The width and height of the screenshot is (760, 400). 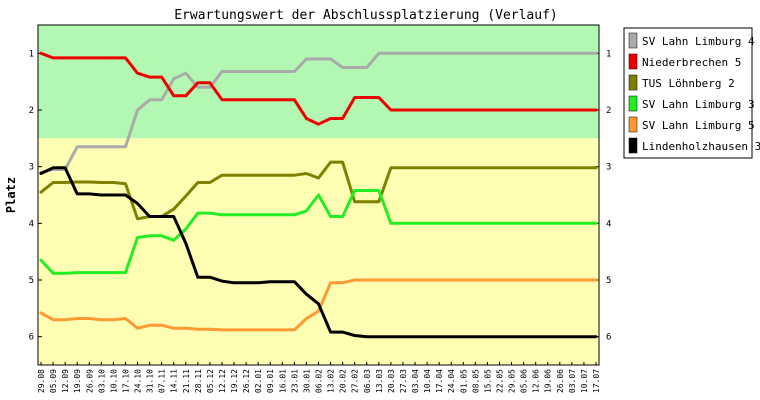 What do you see at coordinates (331, 381) in the screenshot?
I see `x-tick-label: 13.02` at bounding box center [331, 381].